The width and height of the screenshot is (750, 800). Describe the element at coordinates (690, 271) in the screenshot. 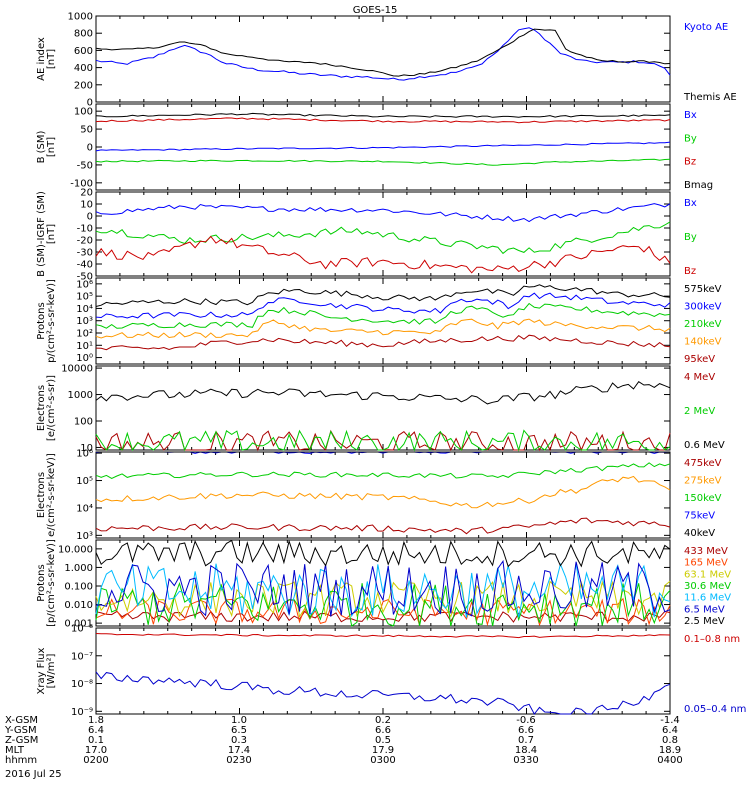

I see `legend-label: Bz` at that location.